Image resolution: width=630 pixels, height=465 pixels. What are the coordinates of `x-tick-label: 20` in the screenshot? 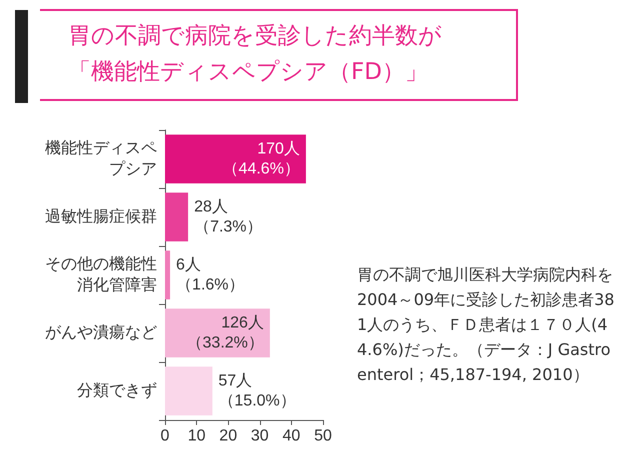 It's located at (228, 436).